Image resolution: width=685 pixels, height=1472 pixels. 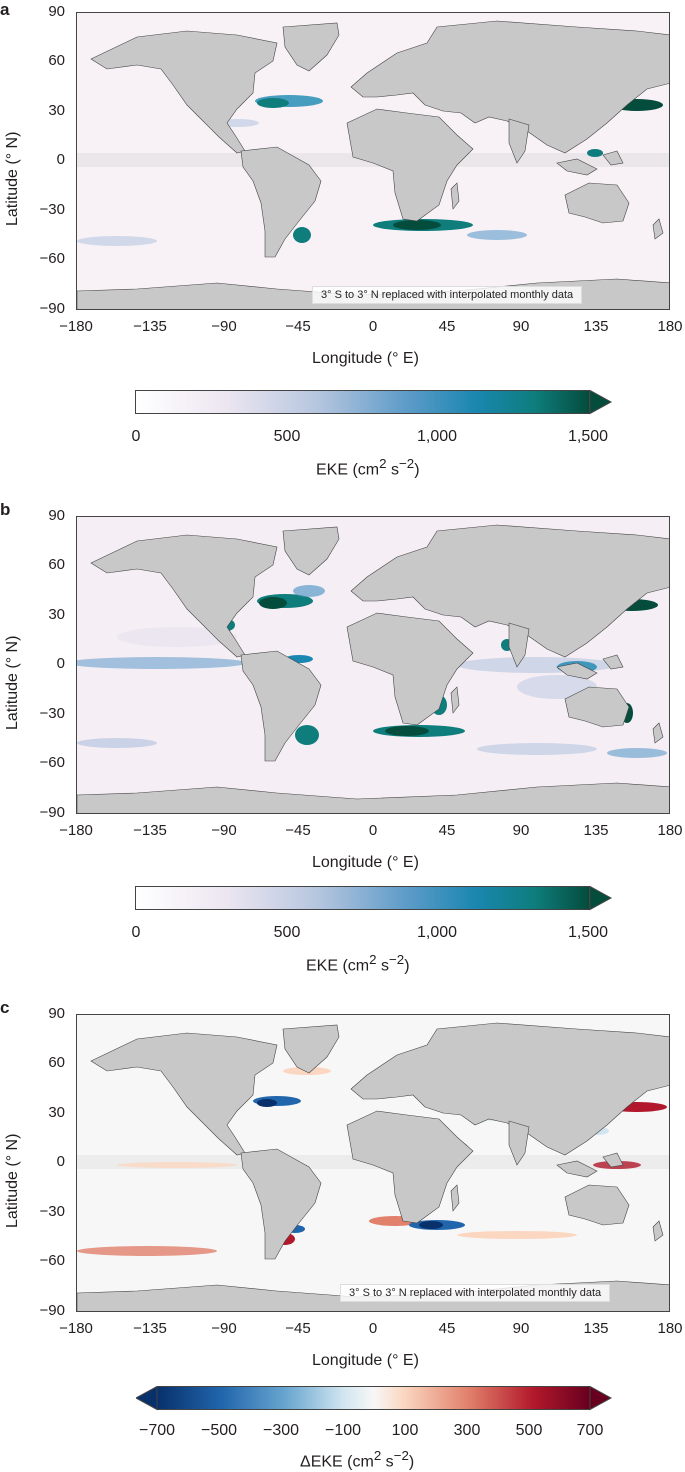 I want to click on colorbar-label-b: EKE (cm2 s−2), so click(x=358, y=963).